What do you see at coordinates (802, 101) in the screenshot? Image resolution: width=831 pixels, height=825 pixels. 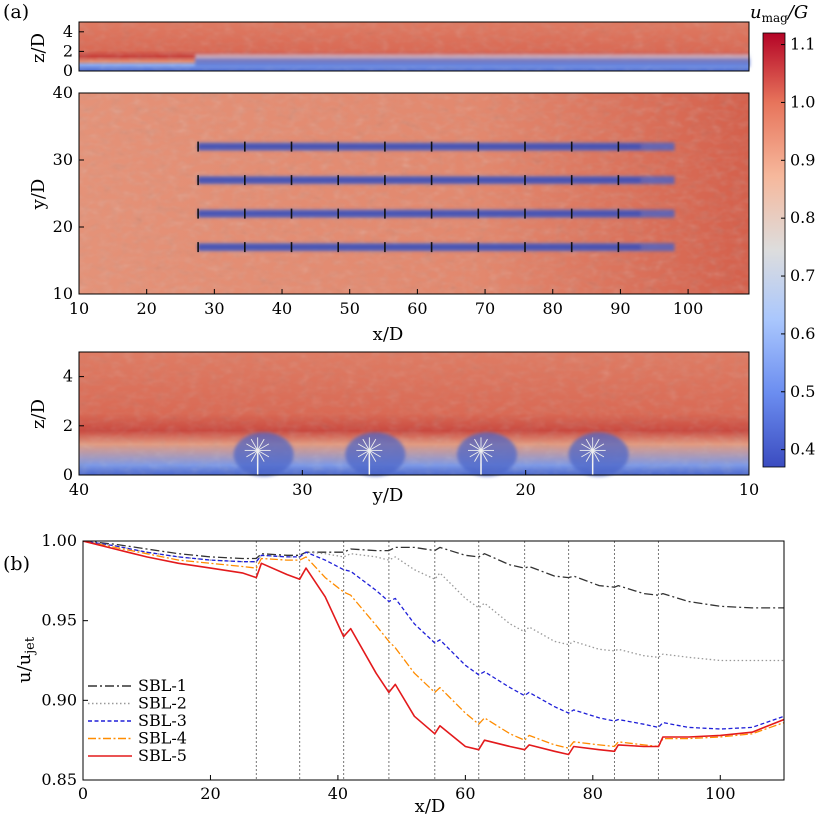 I see `colorbar-tick-label: 1.0` at bounding box center [802, 101].